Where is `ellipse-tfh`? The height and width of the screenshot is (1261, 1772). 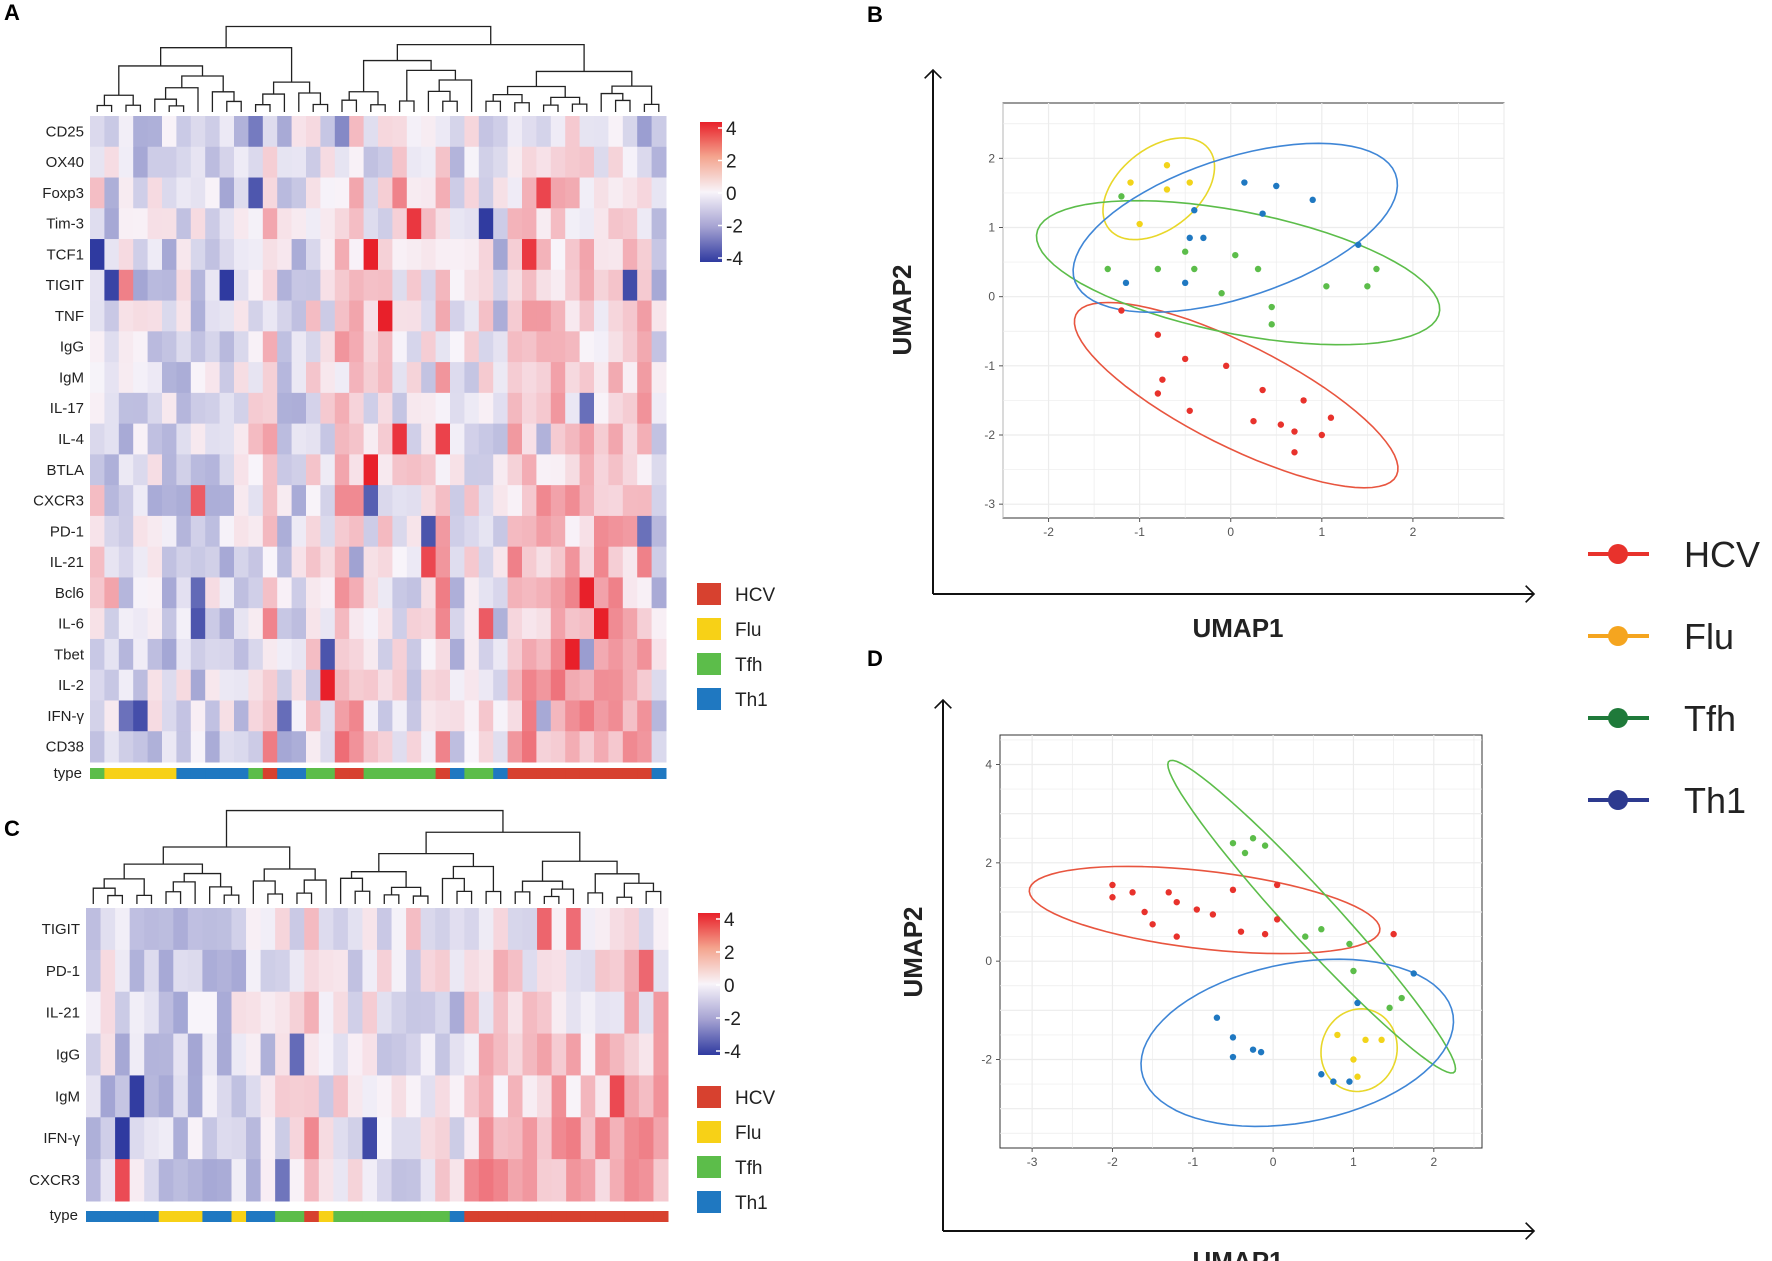 ellipse-tfh is located at coordinates (1311, 916).